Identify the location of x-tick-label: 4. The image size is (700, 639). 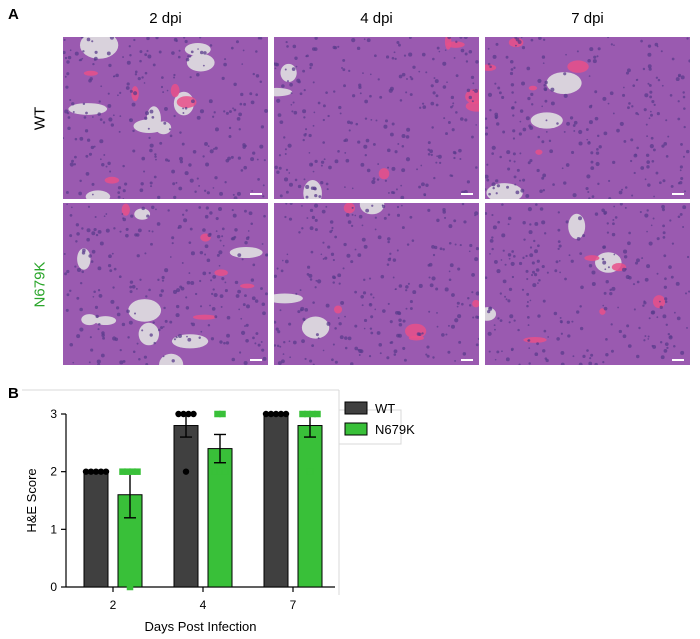
(203, 605).